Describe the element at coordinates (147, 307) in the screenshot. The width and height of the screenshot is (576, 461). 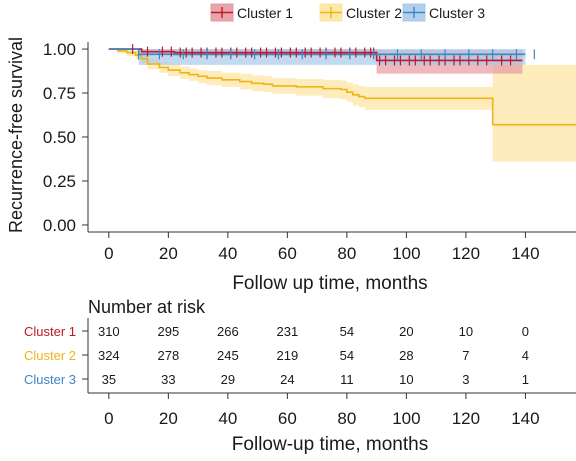
I see `risk-table-title: Number at risk` at that location.